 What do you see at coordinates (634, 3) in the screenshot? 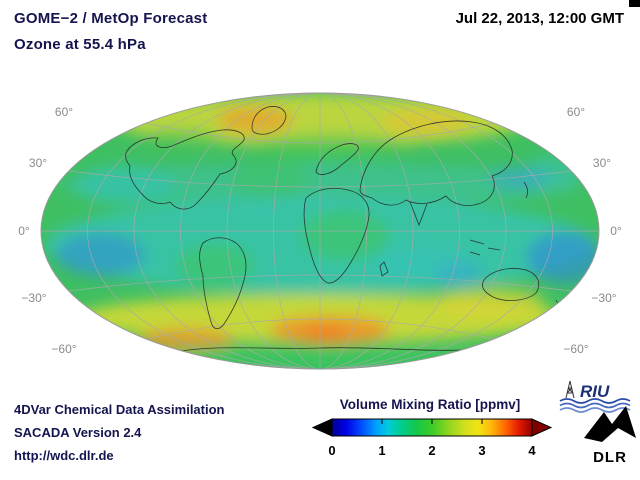
I see `corner-mark` at bounding box center [634, 3].